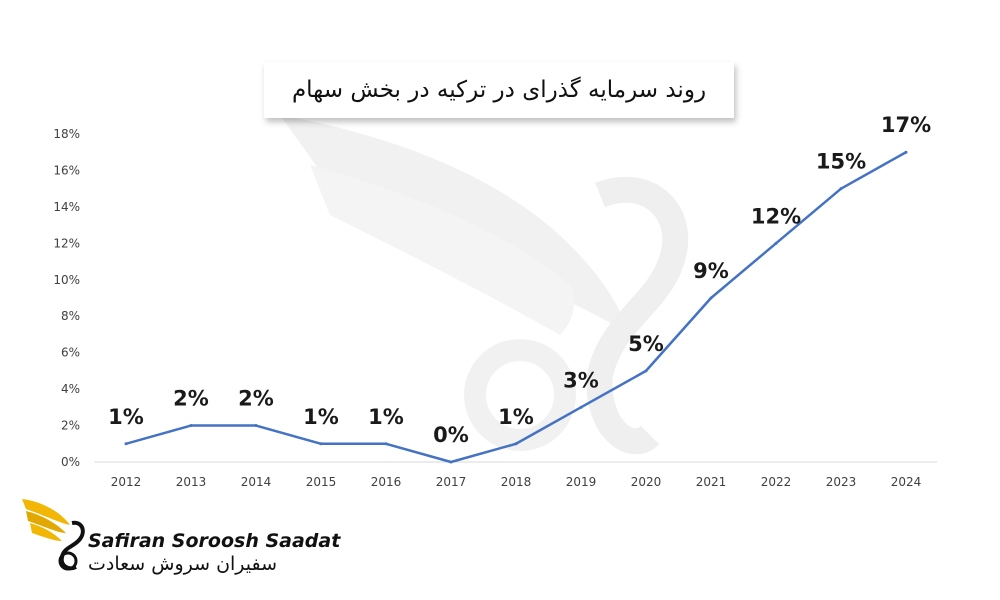  What do you see at coordinates (451, 435) in the screenshot?
I see `data-label: 0%` at bounding box center [451, 435].